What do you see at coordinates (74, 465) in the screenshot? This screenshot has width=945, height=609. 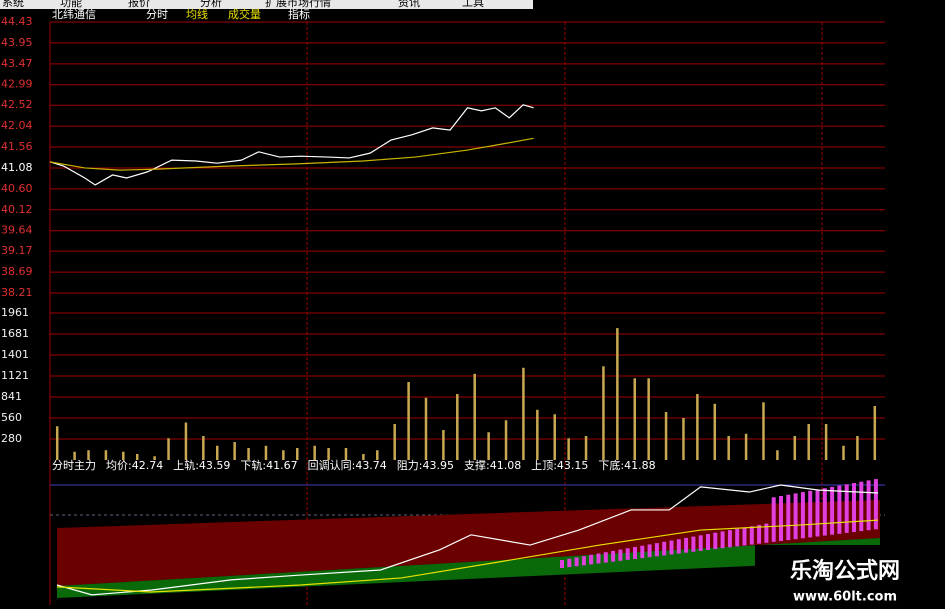 I see `indicator-label: 分时主力` at bounding box center [74, 465].